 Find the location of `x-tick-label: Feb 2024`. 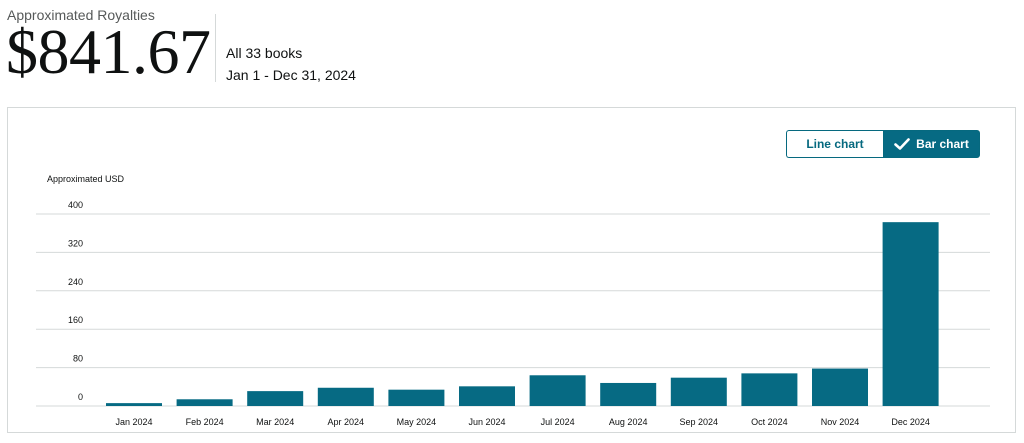

x-tick-label: Feb 2024 is located at coordinates (205, 422).